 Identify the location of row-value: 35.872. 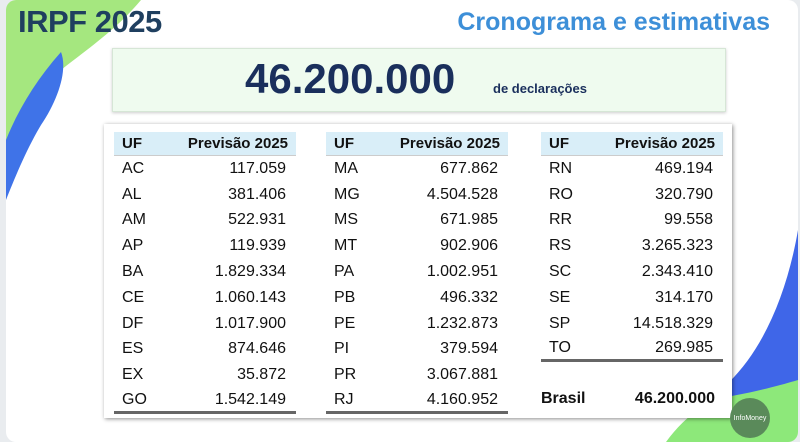
(261, 375).